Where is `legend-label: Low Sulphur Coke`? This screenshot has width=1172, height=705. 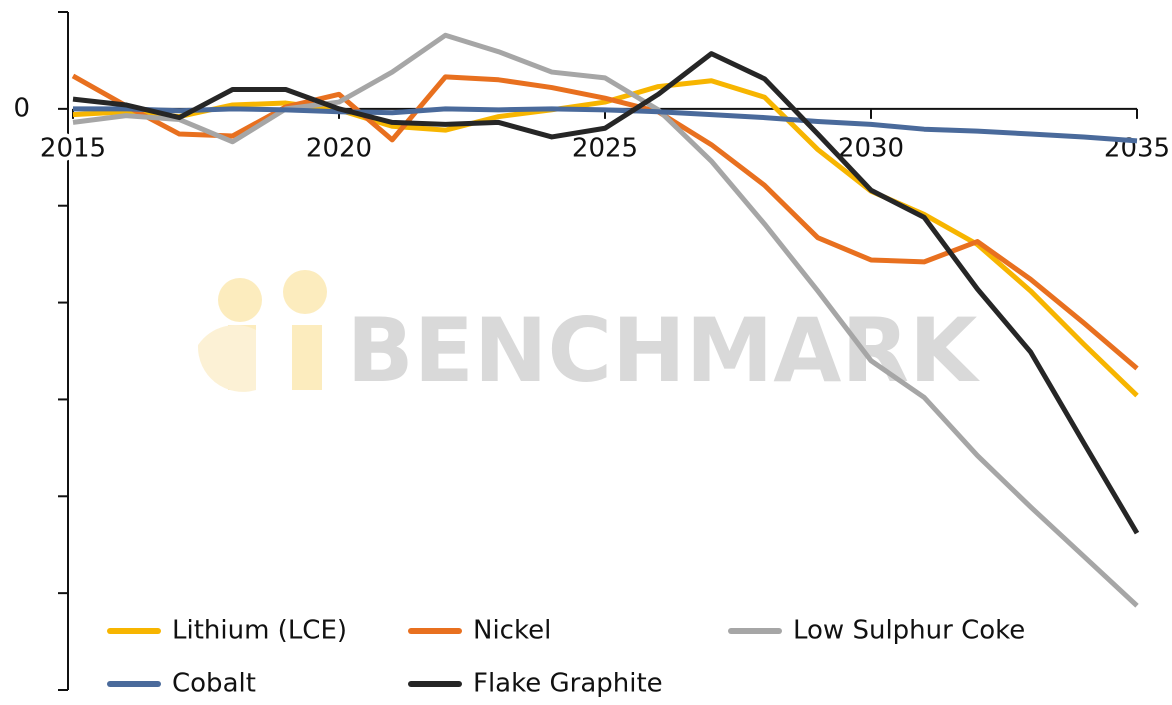 legend-label: Low Sulphur Coke is located at coordinates (909, 631).